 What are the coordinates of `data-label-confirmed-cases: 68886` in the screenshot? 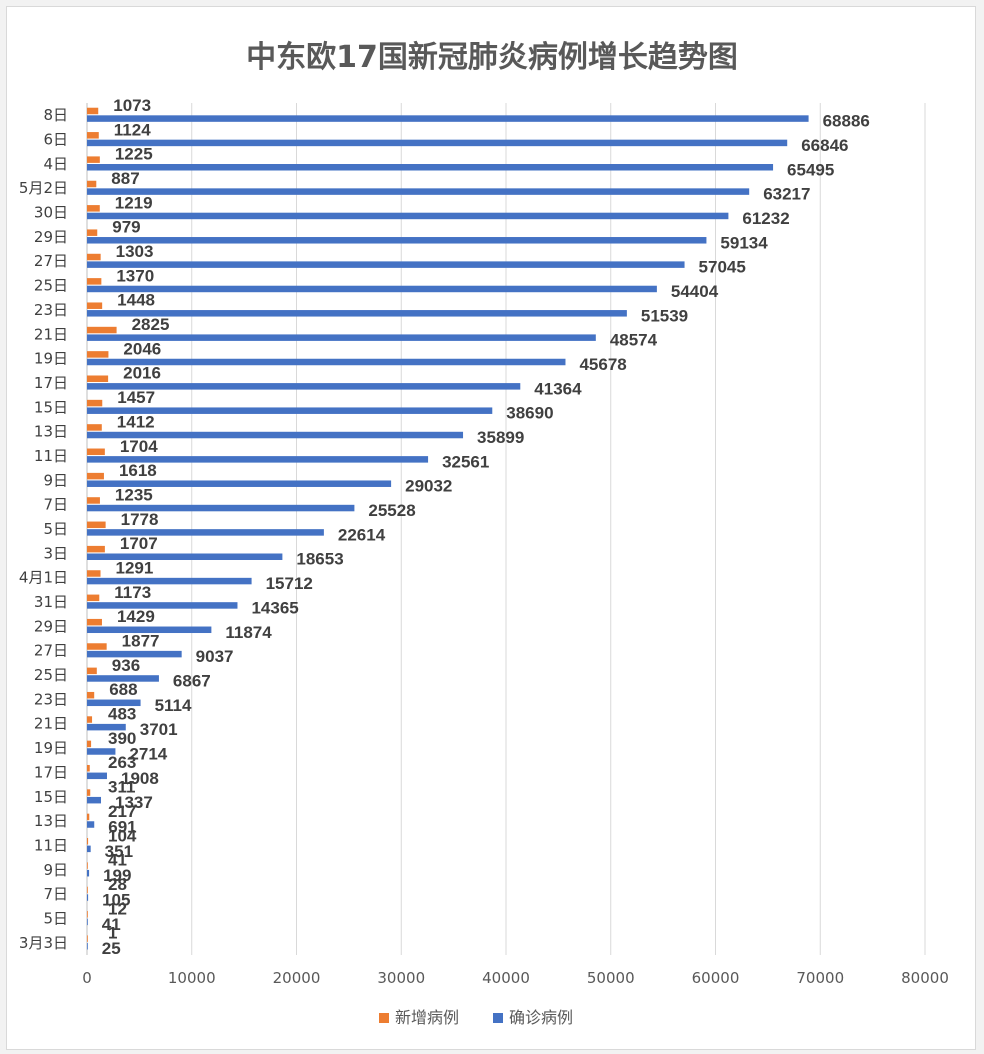 It's located at (846, 121).